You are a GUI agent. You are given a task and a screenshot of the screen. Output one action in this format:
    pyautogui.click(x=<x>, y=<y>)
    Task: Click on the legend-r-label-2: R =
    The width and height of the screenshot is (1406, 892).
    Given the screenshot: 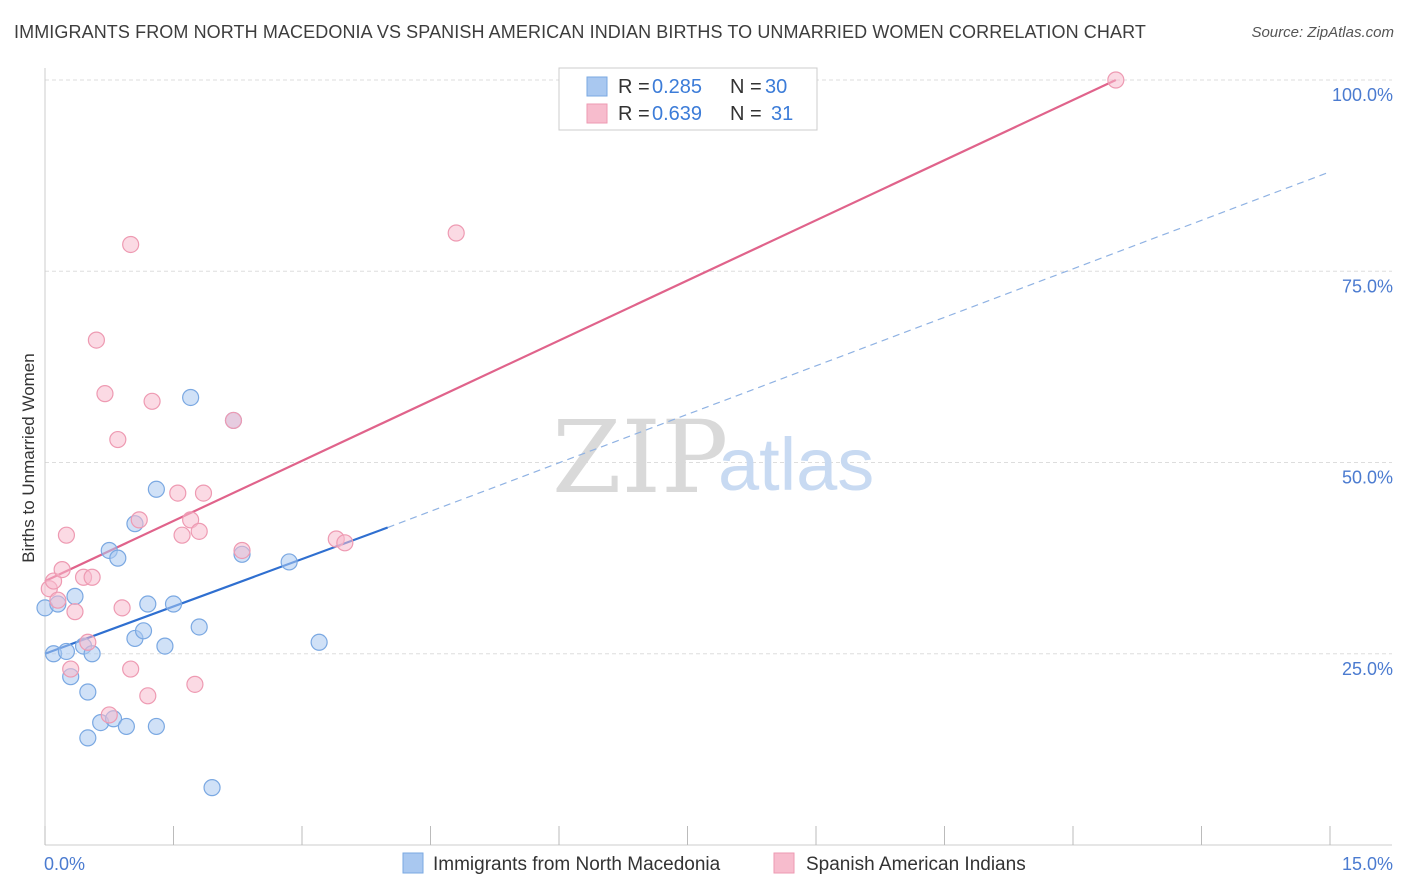 What is the action you would take?
    pyautogui.click(x=634, y=114)
    